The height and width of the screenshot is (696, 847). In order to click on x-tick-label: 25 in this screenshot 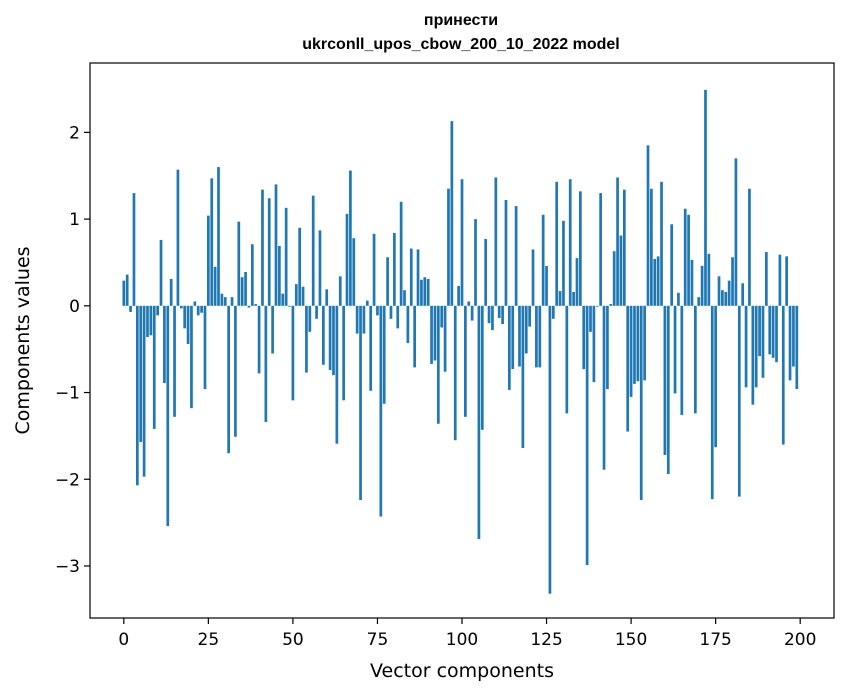, I will do `click(209, 640)`.